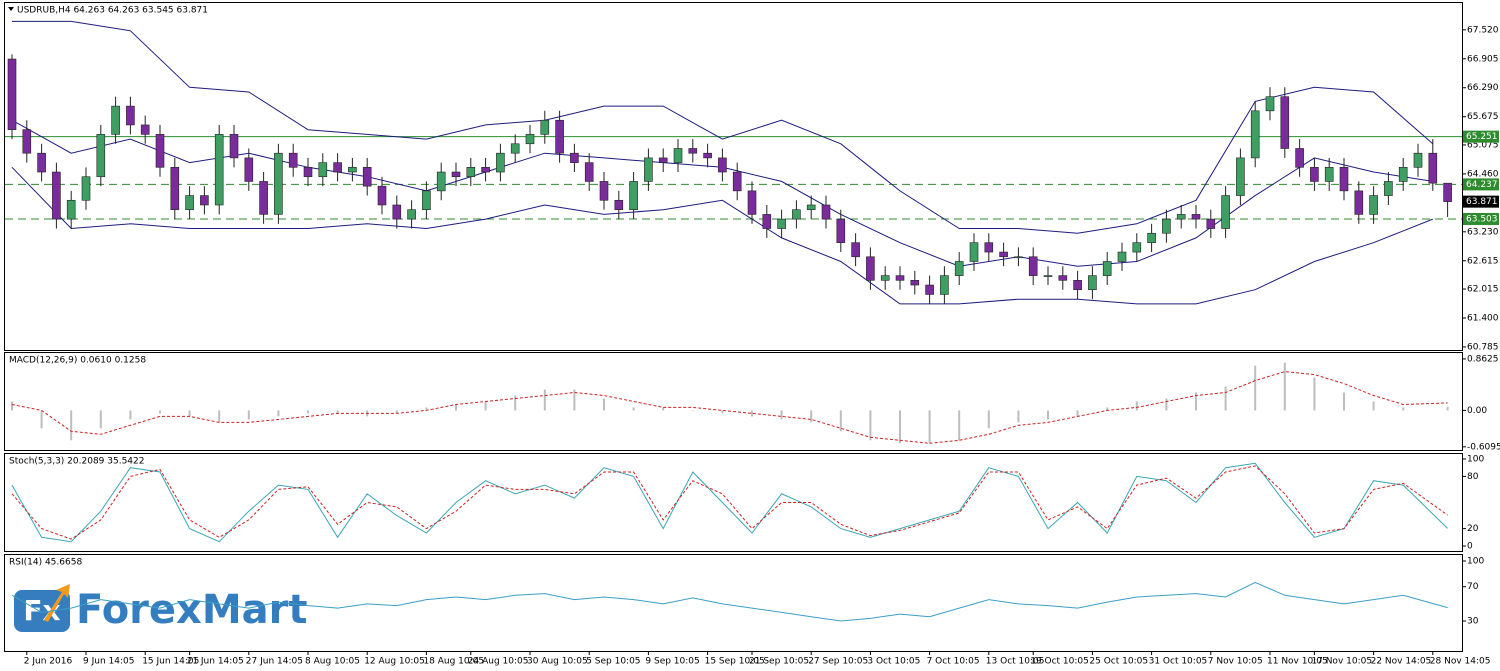 This screenshot has width=1500, height=671. I want to click on x-tick-label: 28 Nov 14:05, so click(1460, 662).